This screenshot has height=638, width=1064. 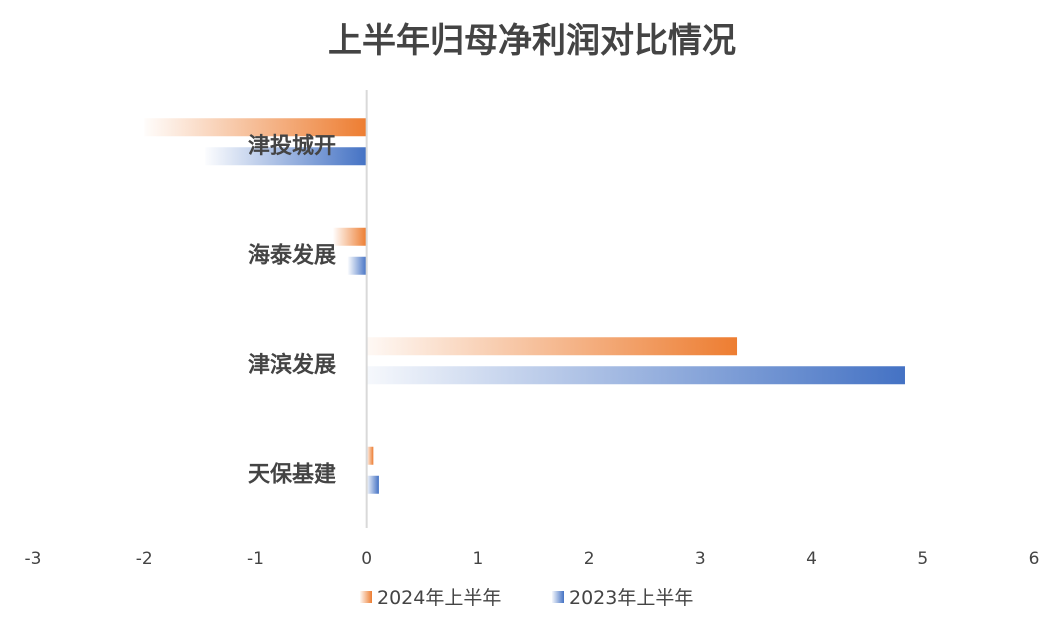 What do you see at coordinates (292, 365) in the screenshot?
I see `category-label: 津滨发展` at bounding box center [292, 365].